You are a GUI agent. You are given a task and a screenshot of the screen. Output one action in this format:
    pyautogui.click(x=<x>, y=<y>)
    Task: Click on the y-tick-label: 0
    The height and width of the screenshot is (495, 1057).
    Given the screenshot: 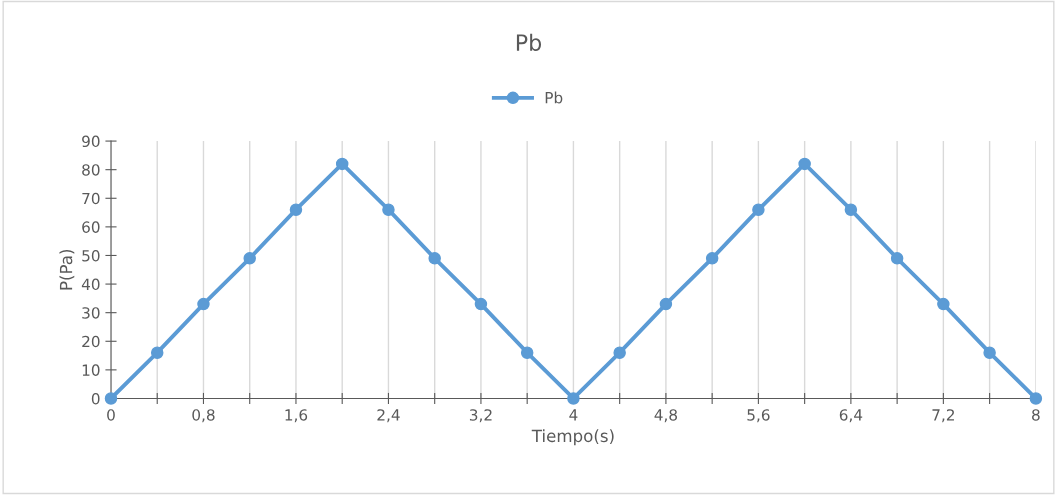 What is the action you would take?
    pyautogui.click(x=95, y=398)
    